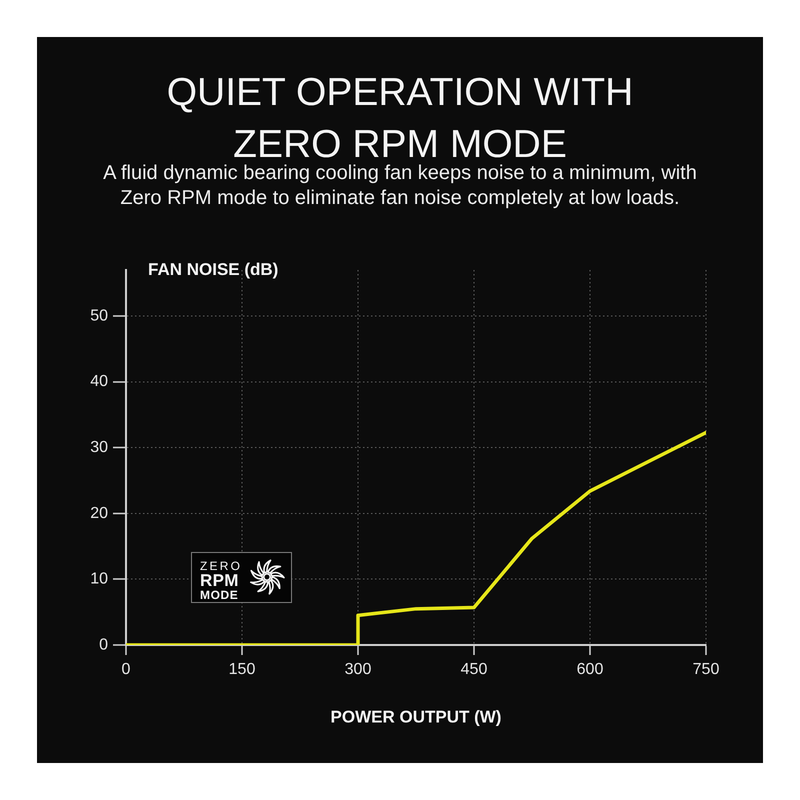 The image size is (800, 800). What do you see at coordinates (358, 669) in the screenshot?
I see `x-tick-label: 300` at bounding box center [358, 669].